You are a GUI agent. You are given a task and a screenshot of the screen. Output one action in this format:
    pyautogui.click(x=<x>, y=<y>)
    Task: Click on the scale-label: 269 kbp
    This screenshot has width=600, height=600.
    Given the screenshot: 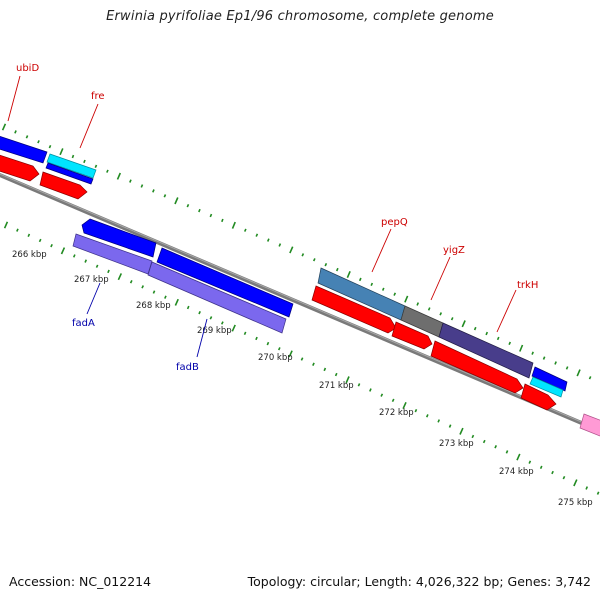 What is the action you would take?
    pyautogui.click(x=214, y=331)
    